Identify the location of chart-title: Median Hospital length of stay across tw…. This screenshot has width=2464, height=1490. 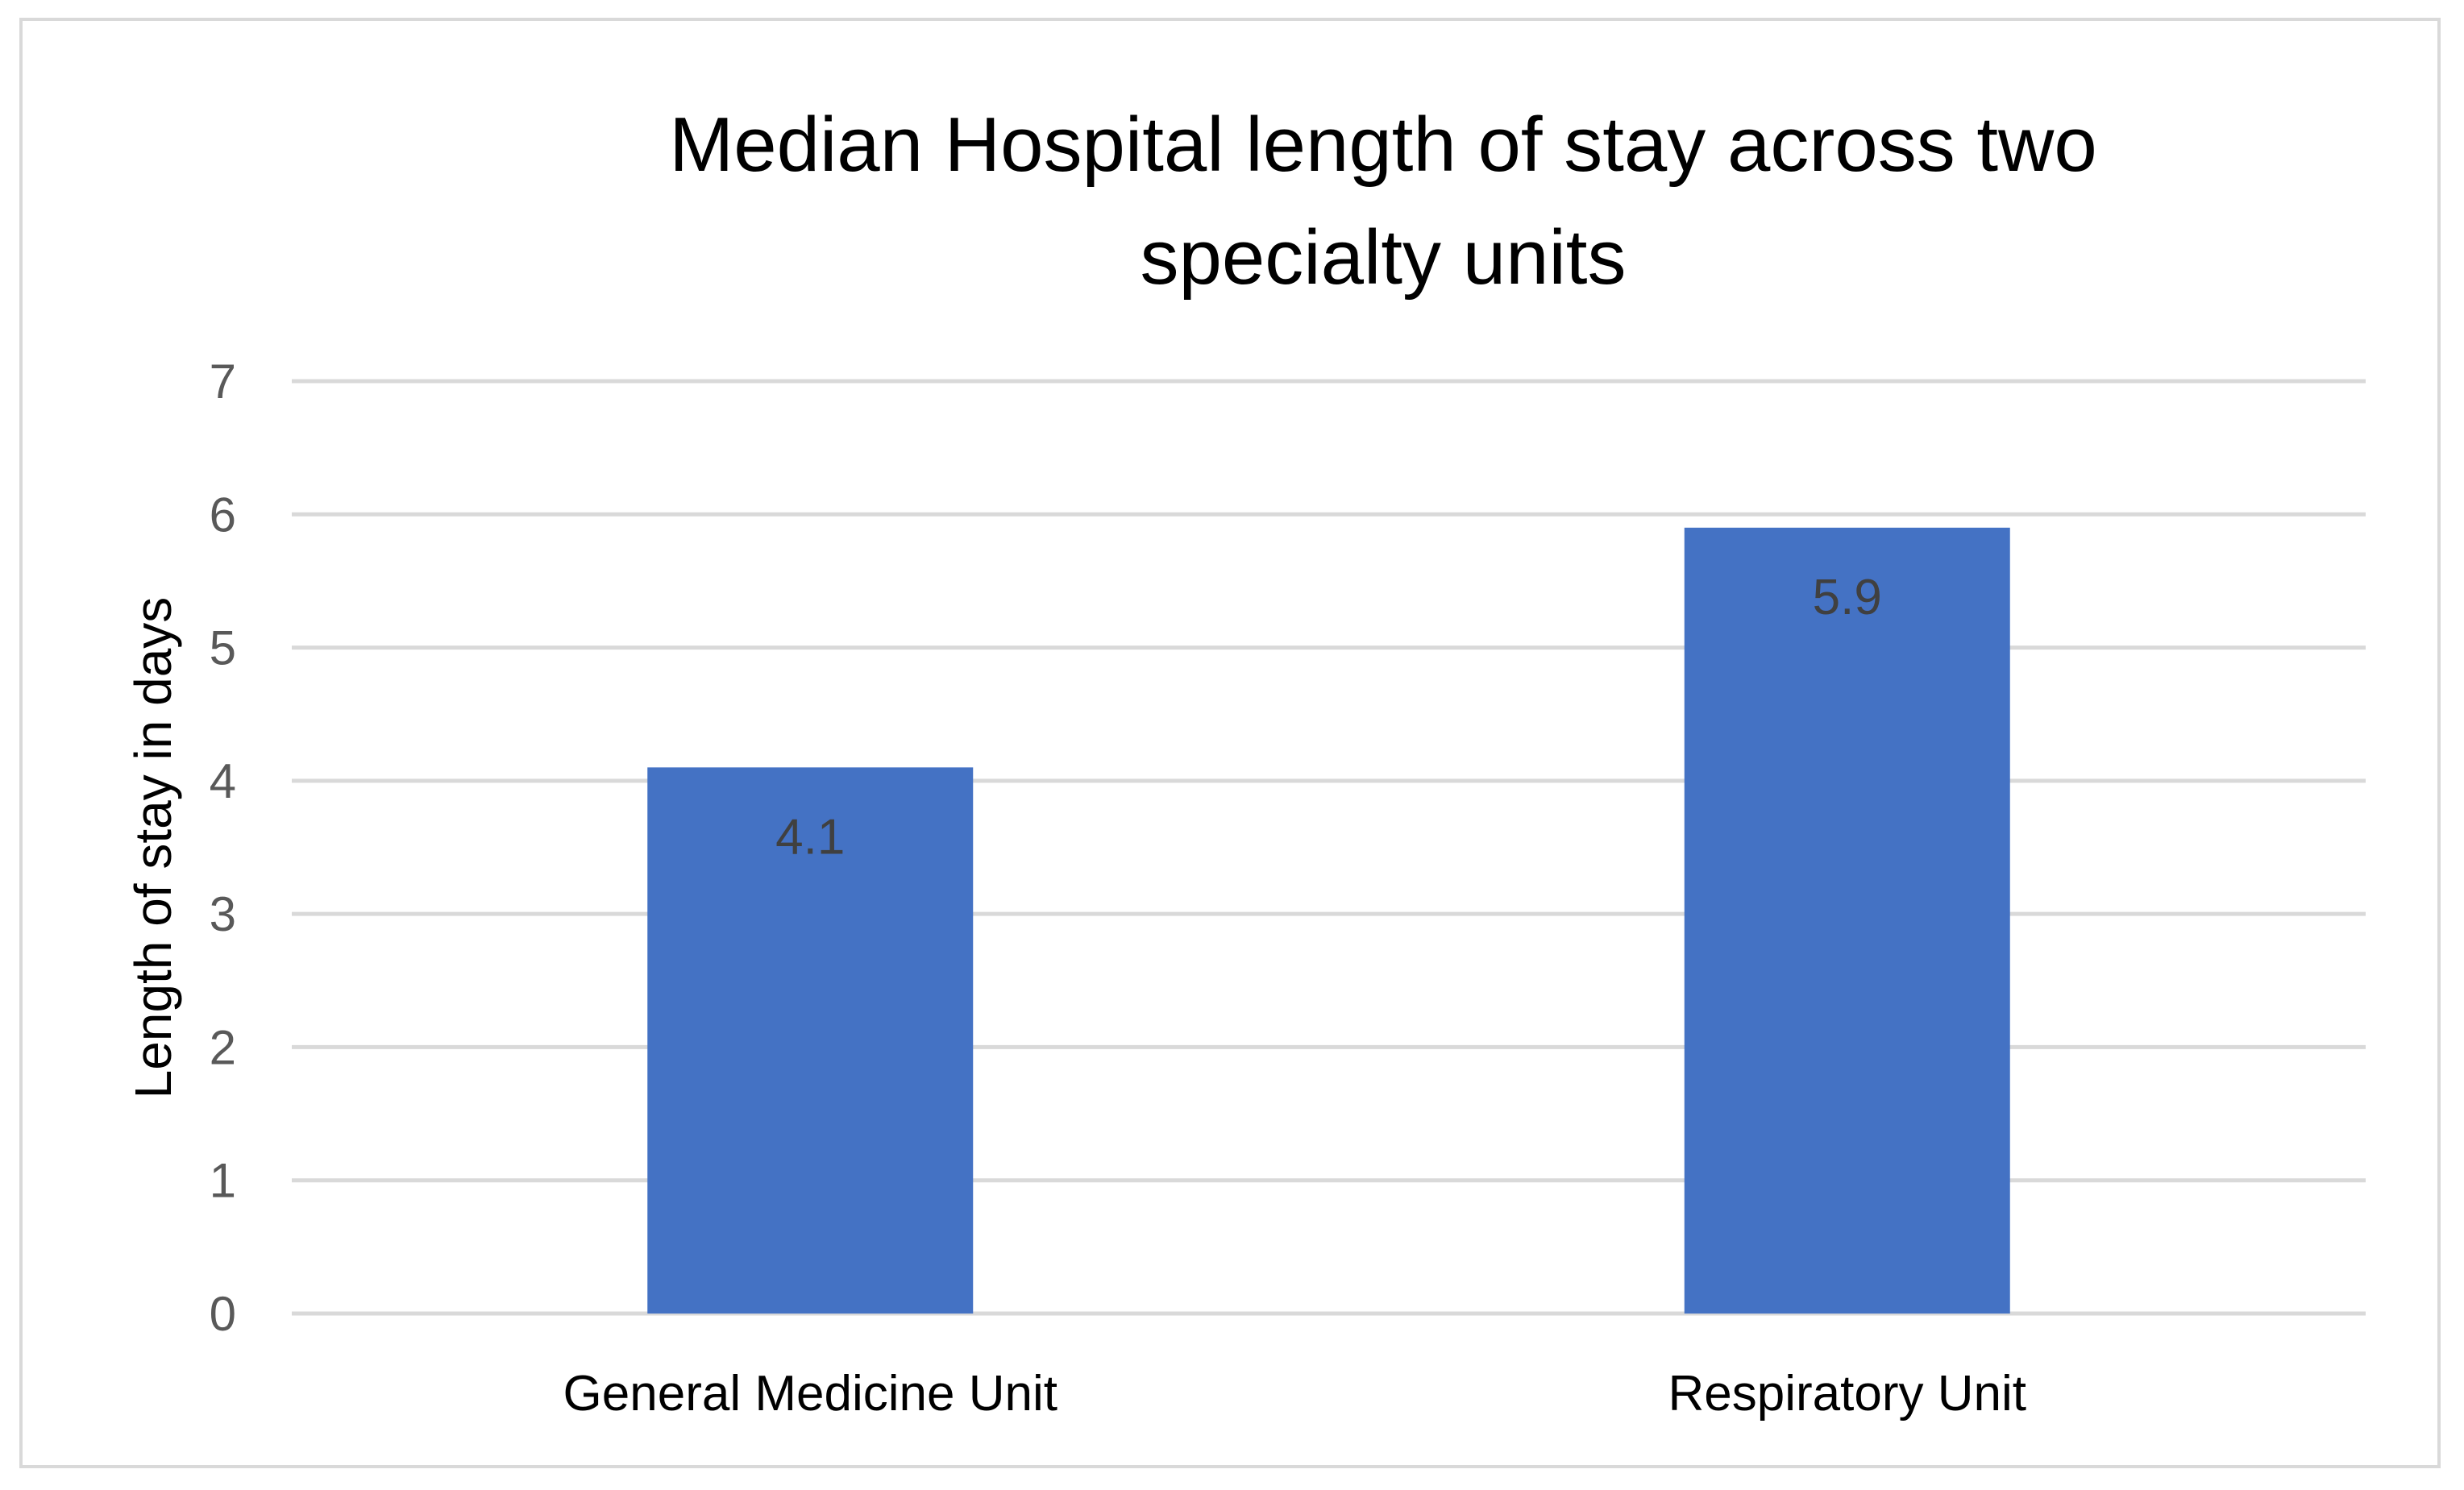
(1383, 201).